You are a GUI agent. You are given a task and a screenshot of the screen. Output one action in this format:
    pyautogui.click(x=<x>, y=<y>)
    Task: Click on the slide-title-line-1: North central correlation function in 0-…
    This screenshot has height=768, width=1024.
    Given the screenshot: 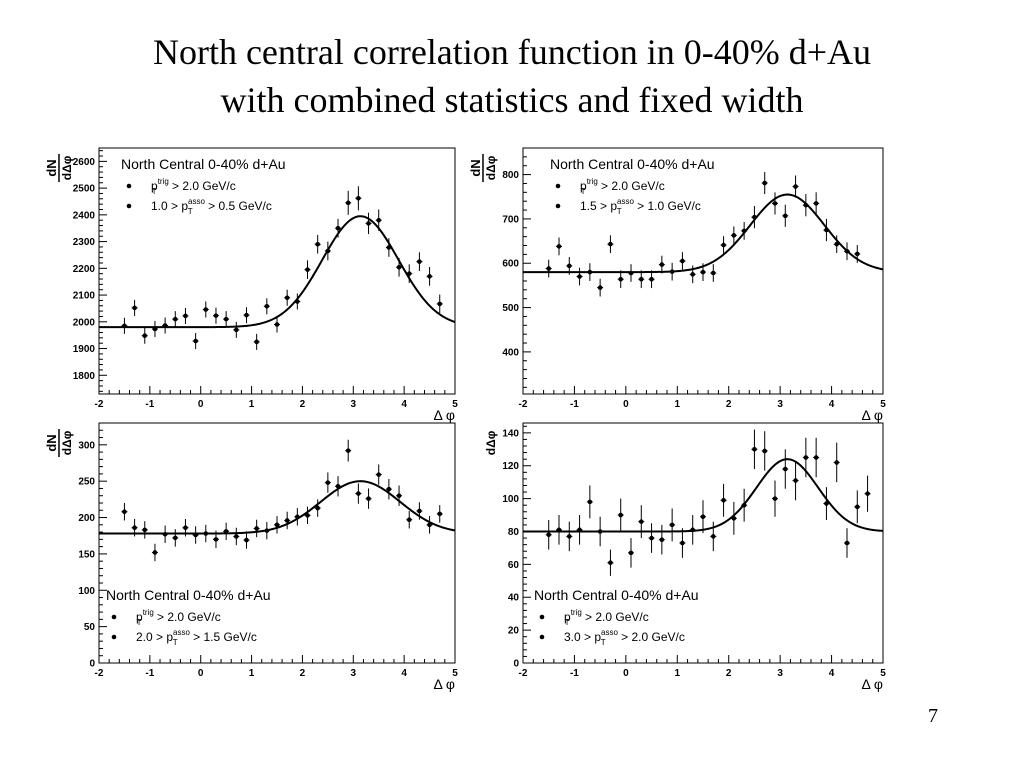 What is the action you would take?
    pyautogui.click(x=512, y=52)
    